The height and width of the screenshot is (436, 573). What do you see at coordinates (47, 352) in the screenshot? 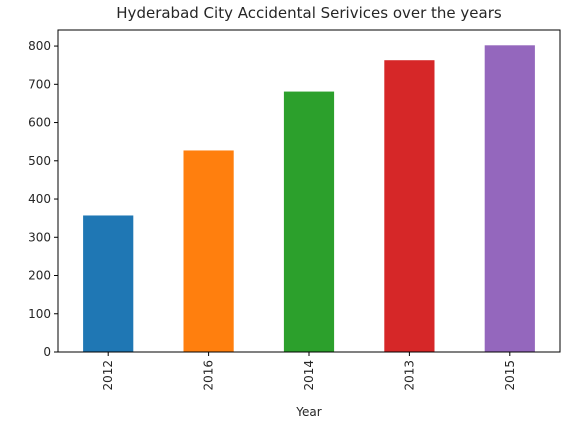
I see `y-tick-label: 0` at bounding box center [47, 352].